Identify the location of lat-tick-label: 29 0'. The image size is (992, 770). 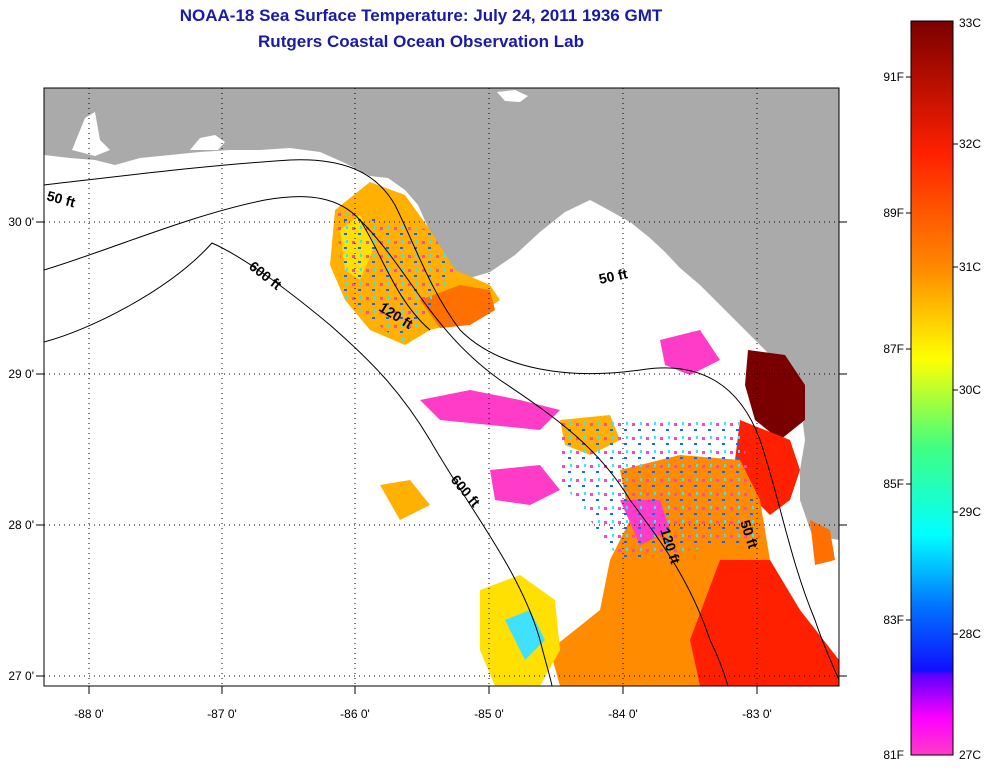
(21, 374).